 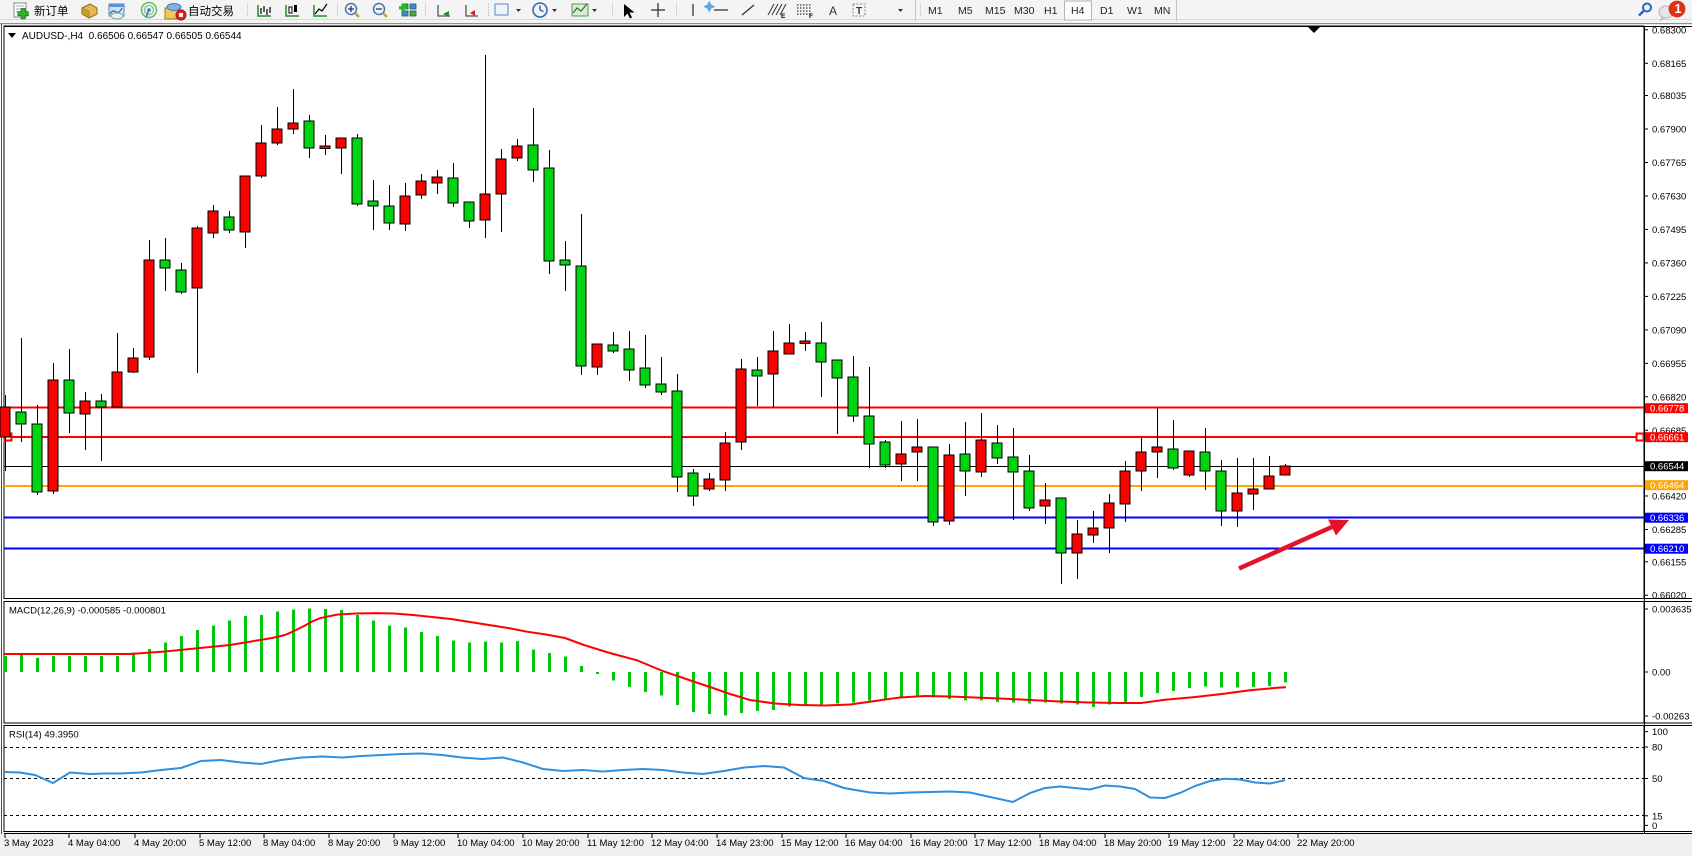 What do you see at coordinates (51, 11) in the screenshot?
I see `svg-text: 新订单` at bounding box center [51, 11].